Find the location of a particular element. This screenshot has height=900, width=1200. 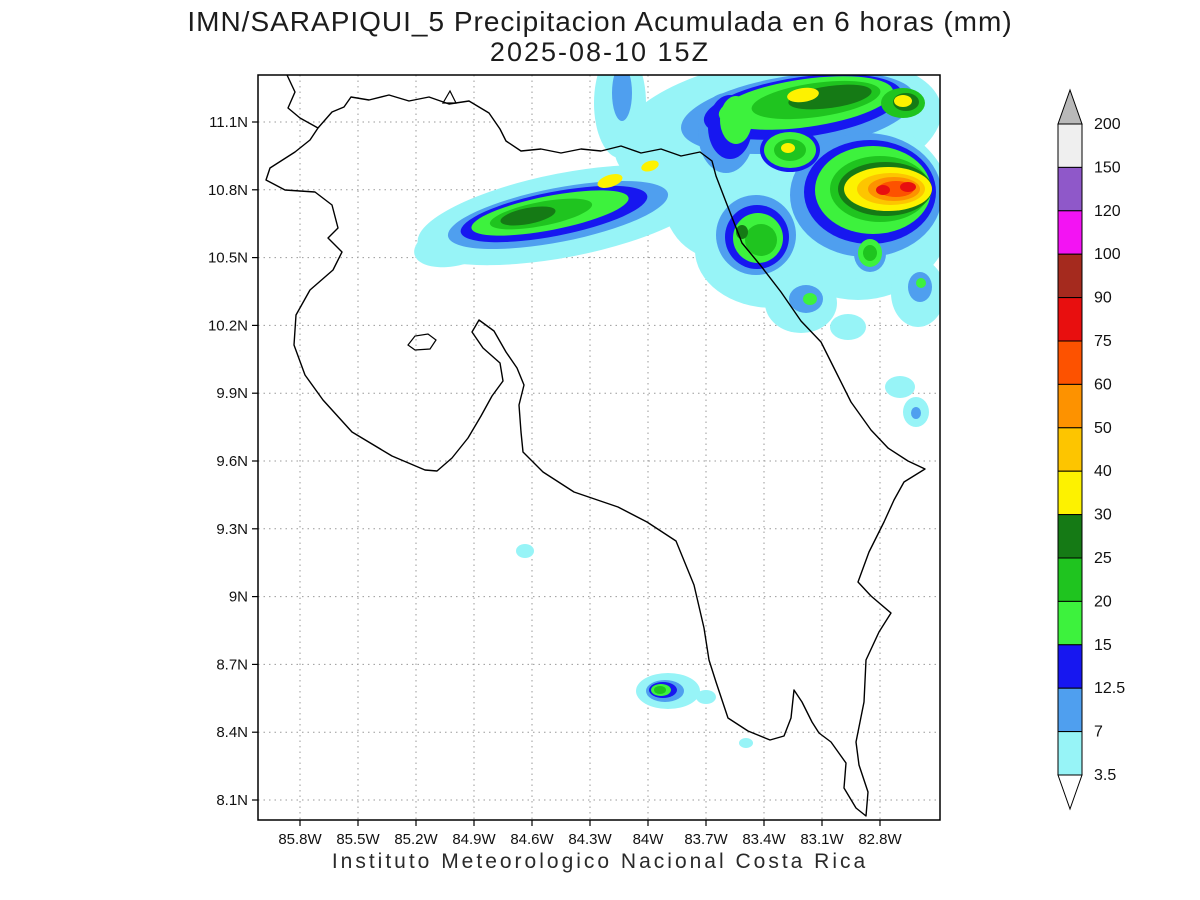

lon-tick-label: 84.6W is located at coordinates (532, 839).